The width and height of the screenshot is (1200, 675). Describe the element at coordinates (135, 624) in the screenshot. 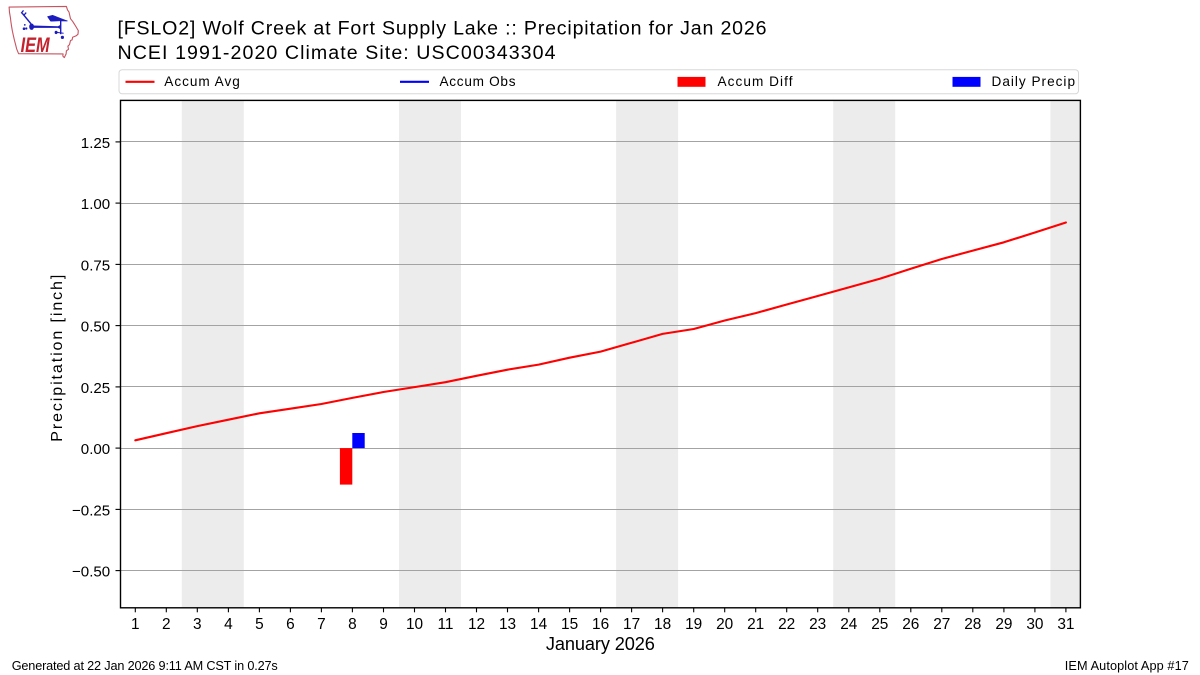

I see `svg-text: 1` at that location.